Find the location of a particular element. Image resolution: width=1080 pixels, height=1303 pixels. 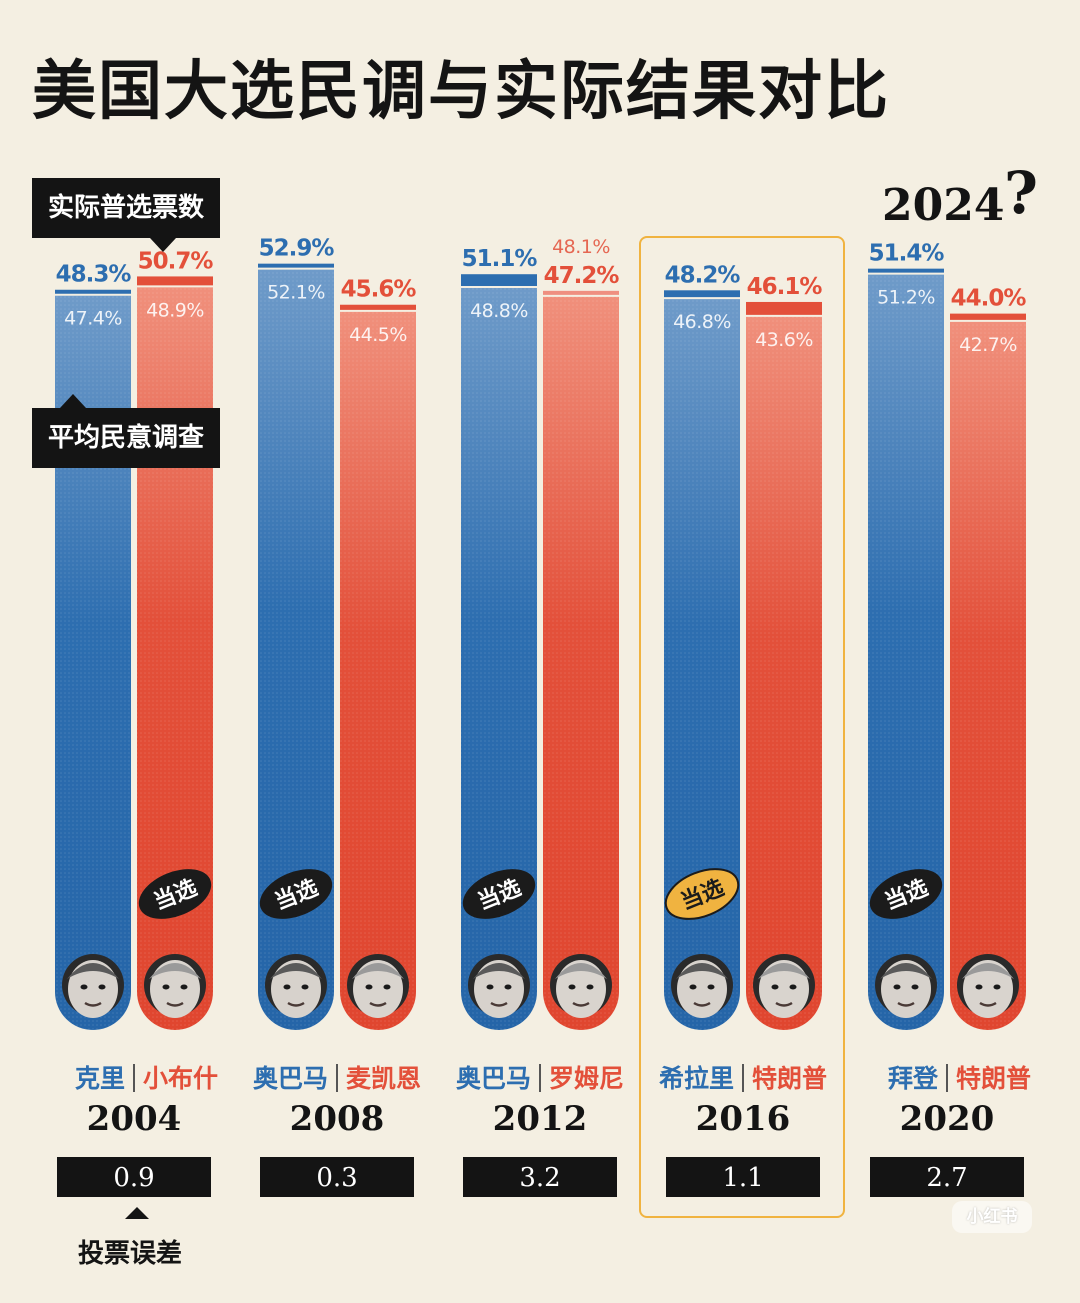

portrait-dem-2016-eye-right is located at coordinates (711, 987).